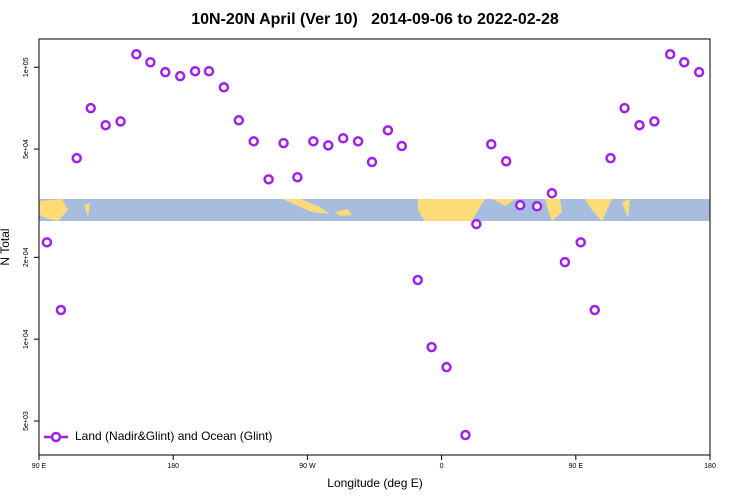  What do you see at coordinates (374, 483) in the screenshot?
I see `x-axis-label: Longitude (deg E)` at bounding box center [374, 483].